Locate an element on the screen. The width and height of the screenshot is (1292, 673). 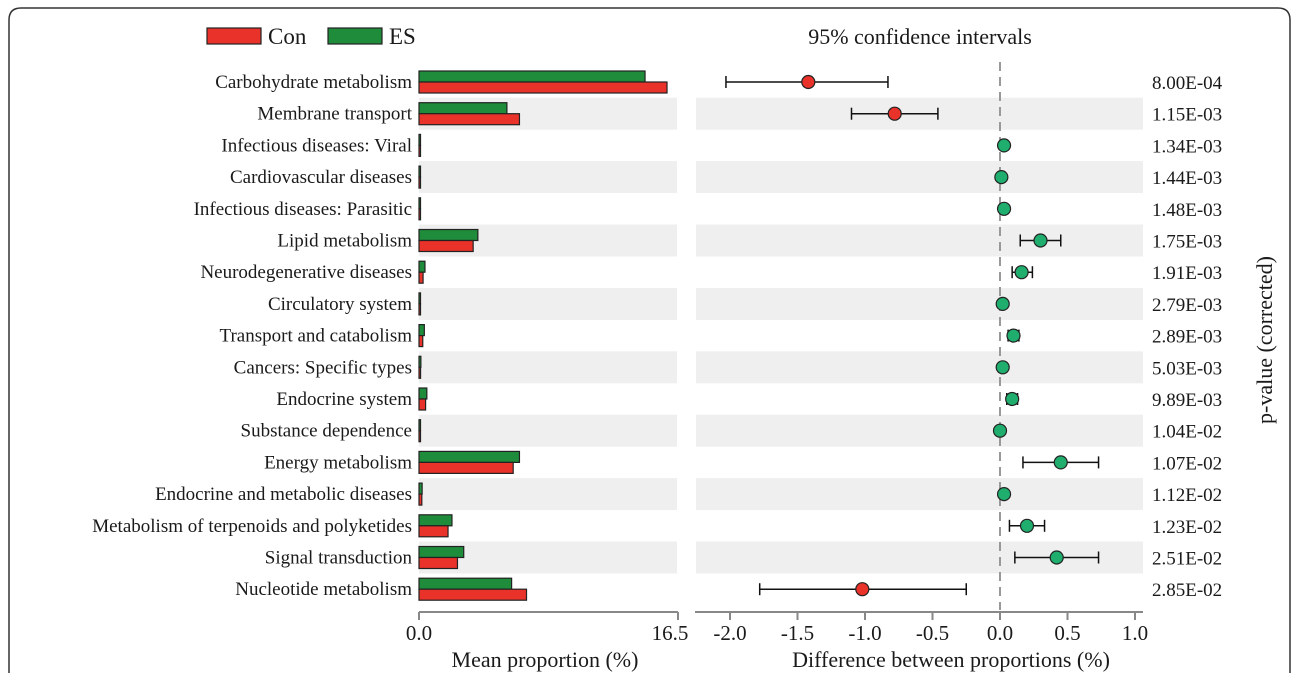
category-label: Carbohydrate metabolism is located at coordinates (313, 82).